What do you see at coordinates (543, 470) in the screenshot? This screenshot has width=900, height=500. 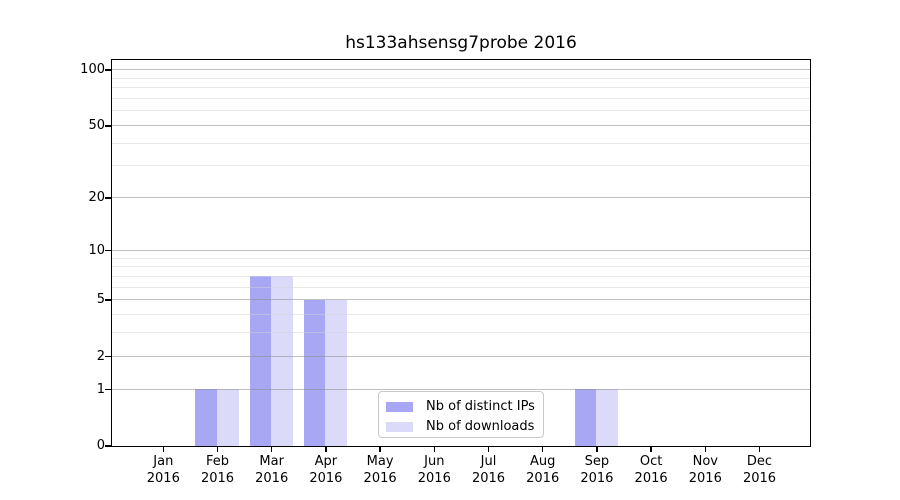 I see `x-tick-label-aug: Aug 2016` at bounding box center [543, 470].